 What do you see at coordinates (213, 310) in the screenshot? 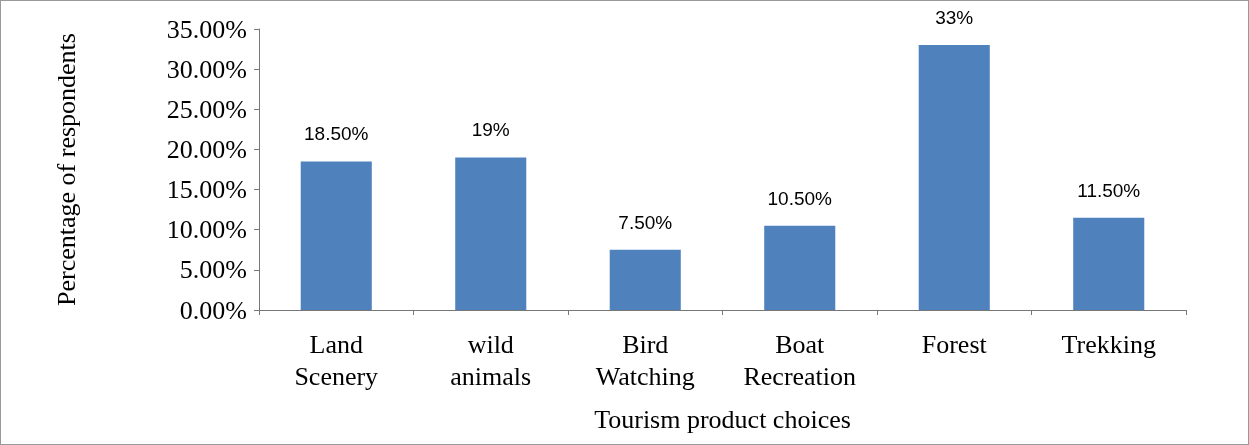
I see `y-tick-label: 0.00%` at bounding box center [213, 310].